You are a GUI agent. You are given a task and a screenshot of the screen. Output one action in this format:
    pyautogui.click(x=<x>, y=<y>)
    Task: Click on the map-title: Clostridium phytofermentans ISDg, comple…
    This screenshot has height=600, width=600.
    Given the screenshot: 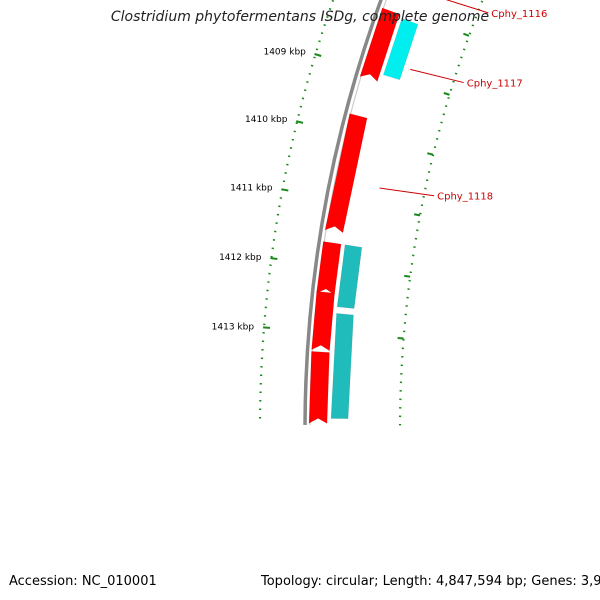 What is the action you would take?
    pyautogui.click(x=300, y=17)
    